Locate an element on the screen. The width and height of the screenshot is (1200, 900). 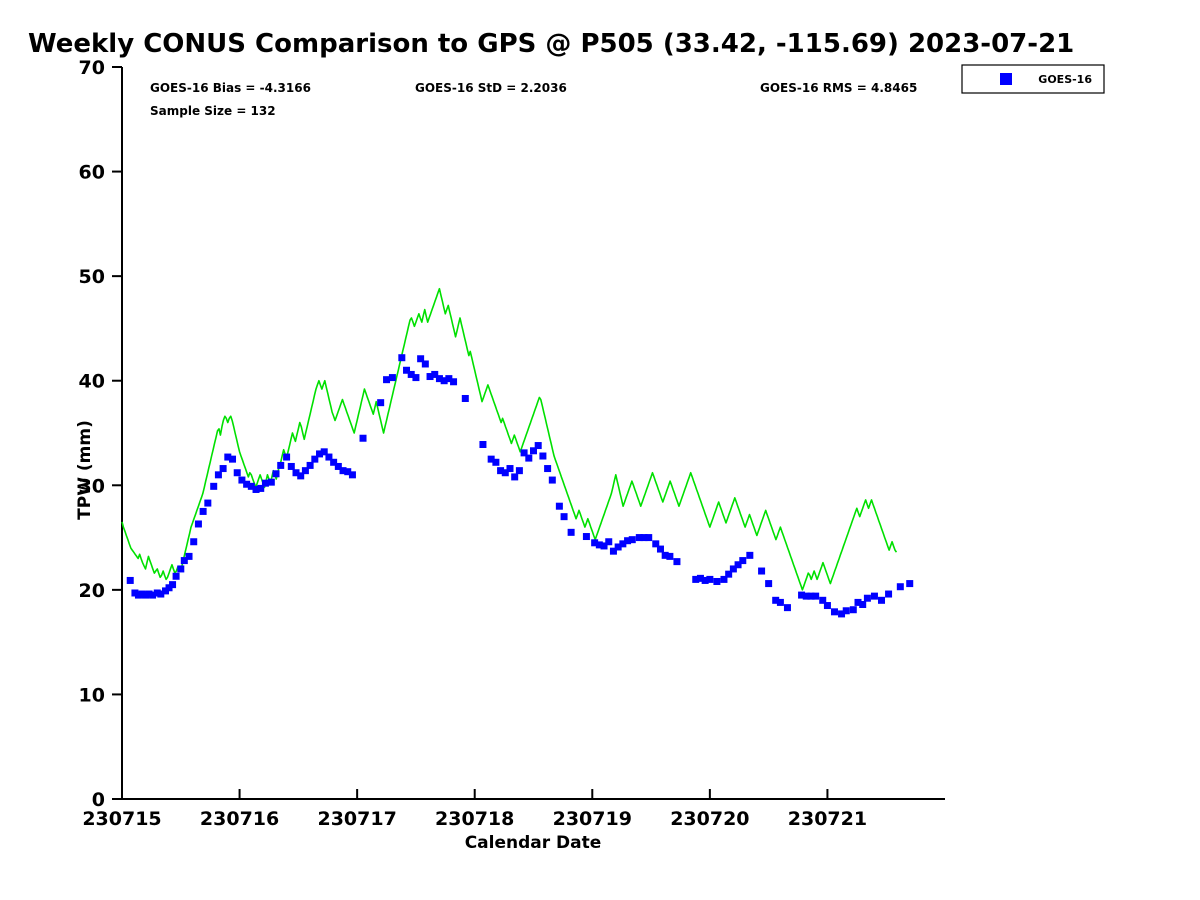
stat-std: GOES-16 StD = 2.2036 is located at coordinates (491, 88).